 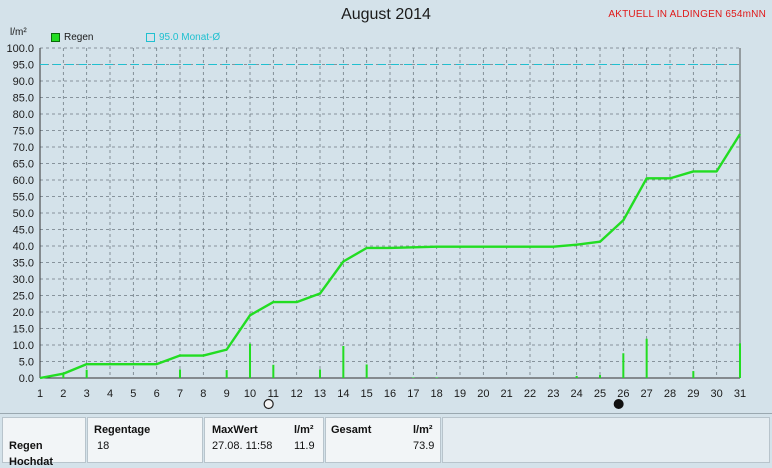 What do you see at coordinates (23, 198) in the screenshot?
I see `y-tick-label: 55.0` at bounding box center [23, 198].